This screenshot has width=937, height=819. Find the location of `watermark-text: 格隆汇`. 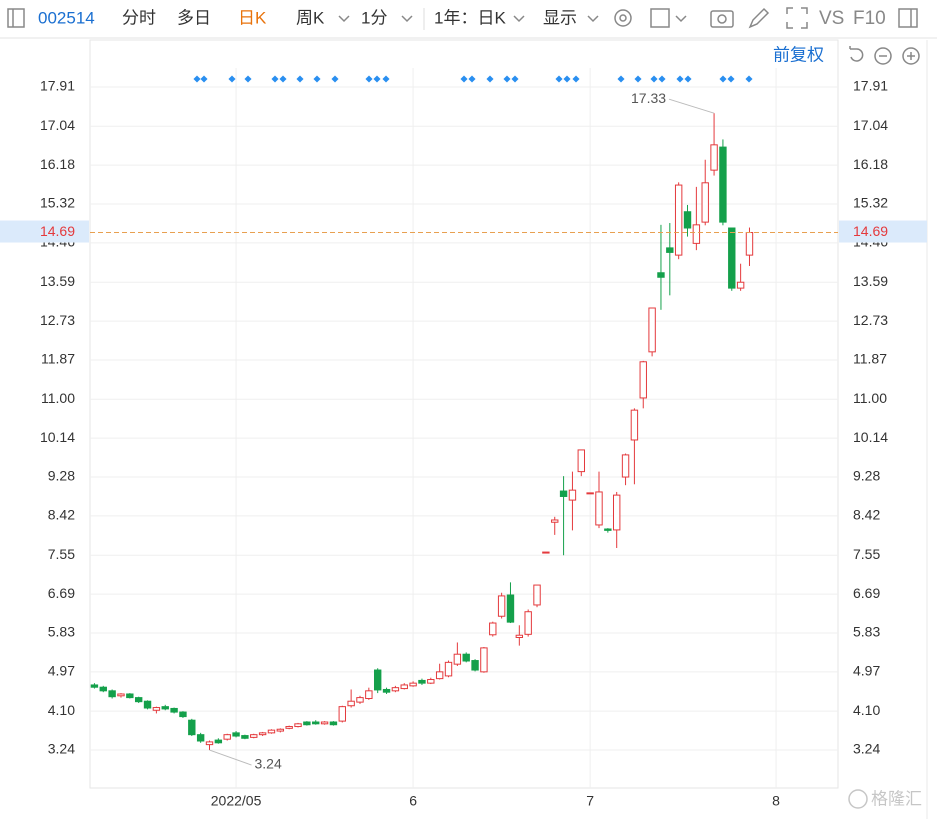

watermark-text: 格隆汇 is located at coordinates (896, 798).